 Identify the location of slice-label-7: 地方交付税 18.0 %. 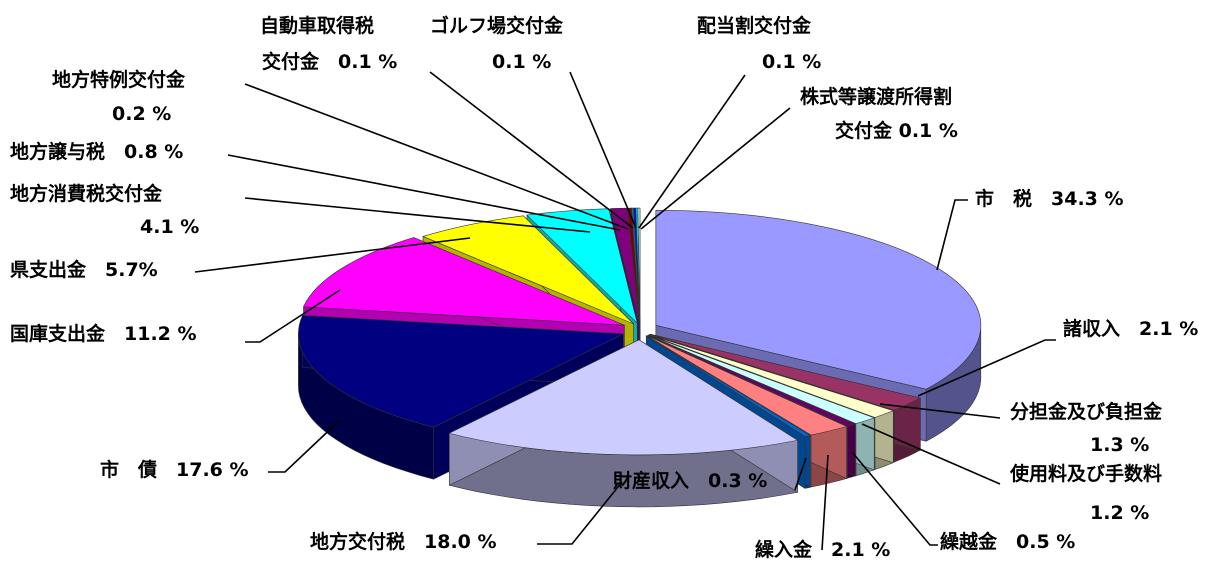
(403, 541).